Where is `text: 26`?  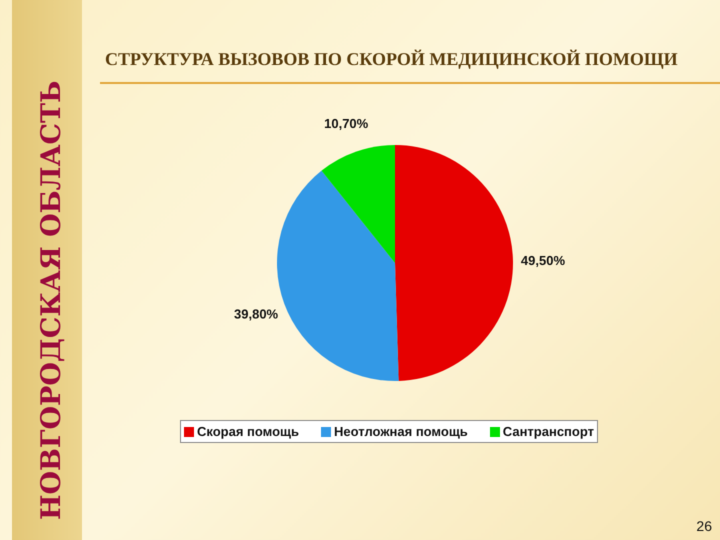 text: 26 is located at coordinates (704, 526).